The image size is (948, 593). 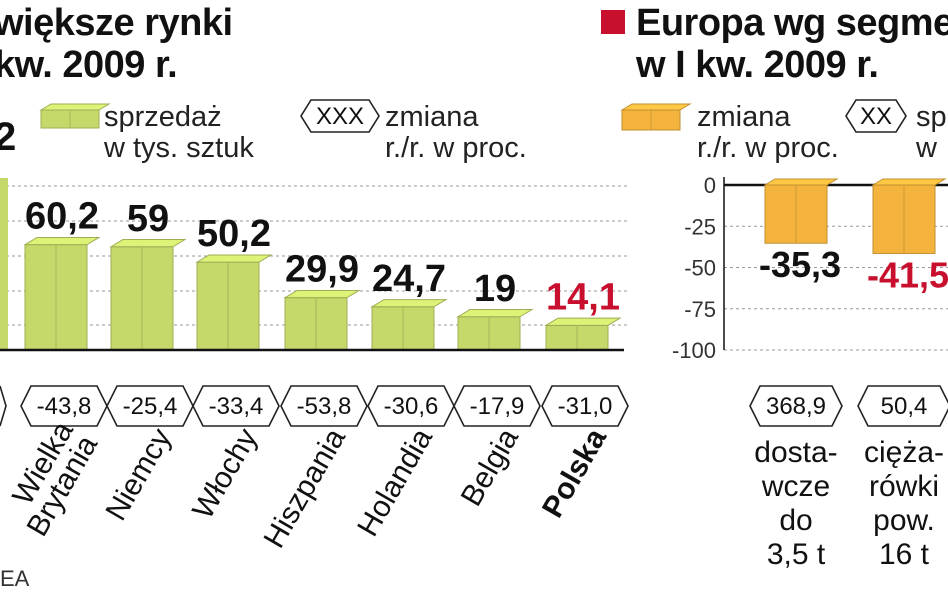 I want to click on legend-change-badge-label: XXX, so click(x=340, y=116).